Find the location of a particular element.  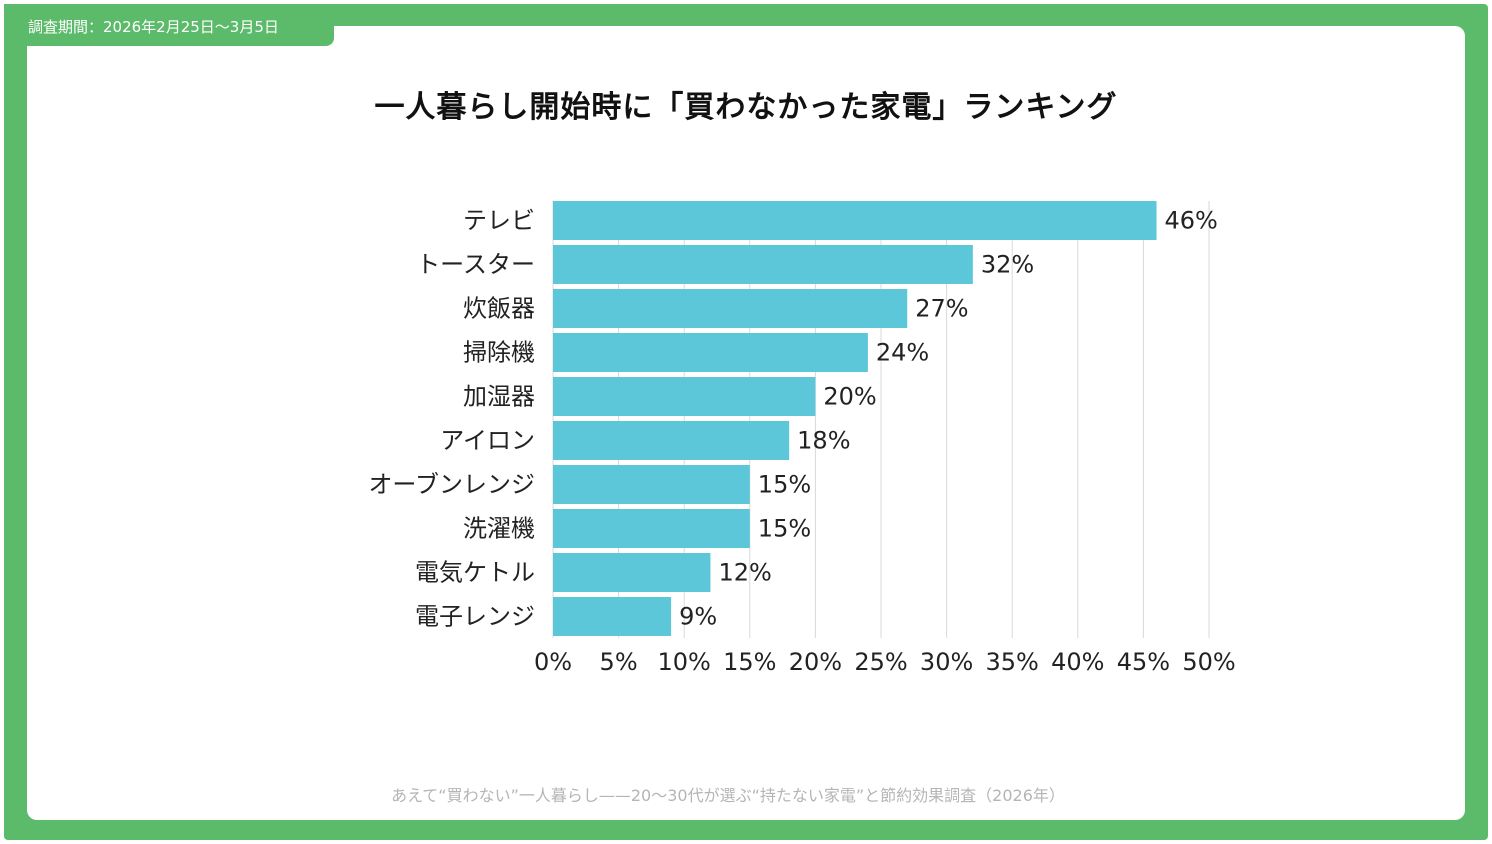

x-tick-label: 10% is located at coordinates (684, 662).